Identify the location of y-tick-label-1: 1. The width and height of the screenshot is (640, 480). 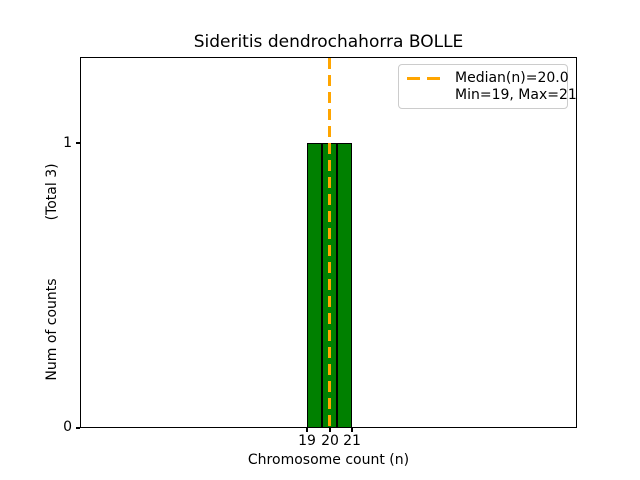
(67, 143).